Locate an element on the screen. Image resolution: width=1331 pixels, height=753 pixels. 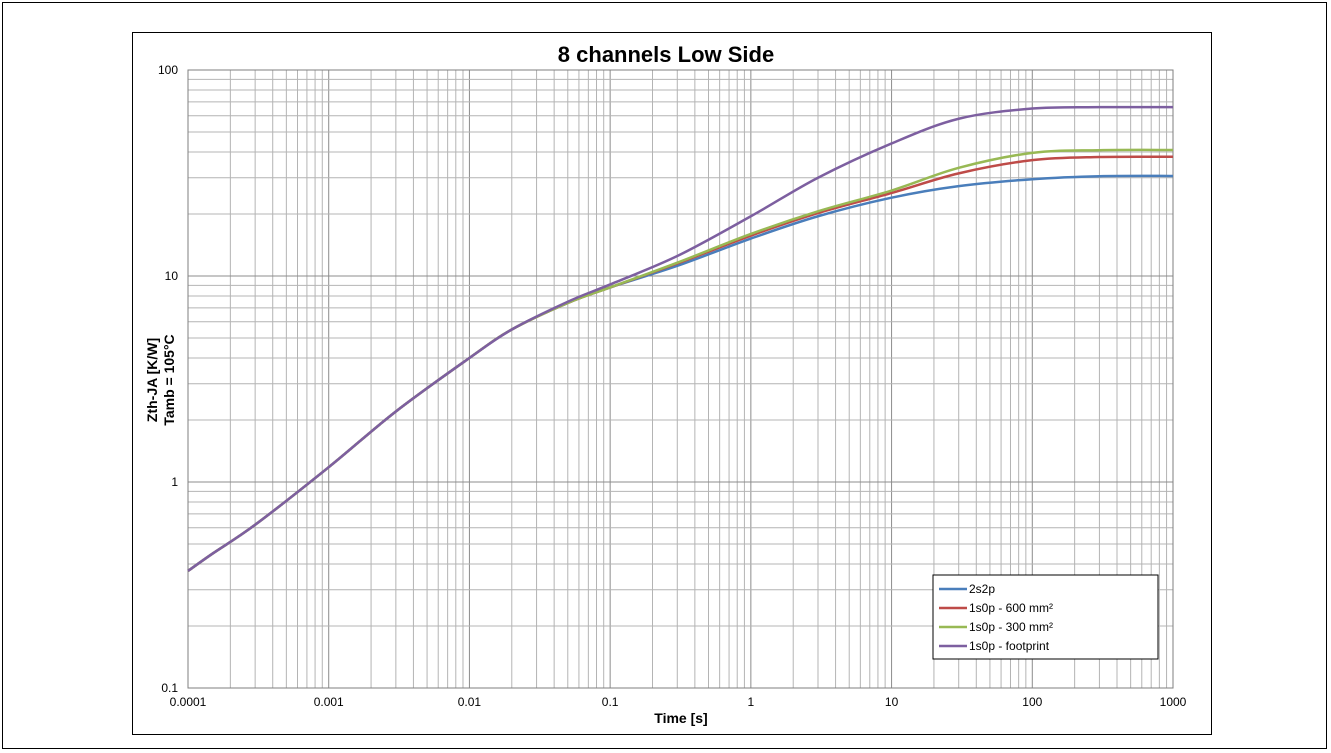
y-tick-label: 0.1 is located at coordinates (169, 688).